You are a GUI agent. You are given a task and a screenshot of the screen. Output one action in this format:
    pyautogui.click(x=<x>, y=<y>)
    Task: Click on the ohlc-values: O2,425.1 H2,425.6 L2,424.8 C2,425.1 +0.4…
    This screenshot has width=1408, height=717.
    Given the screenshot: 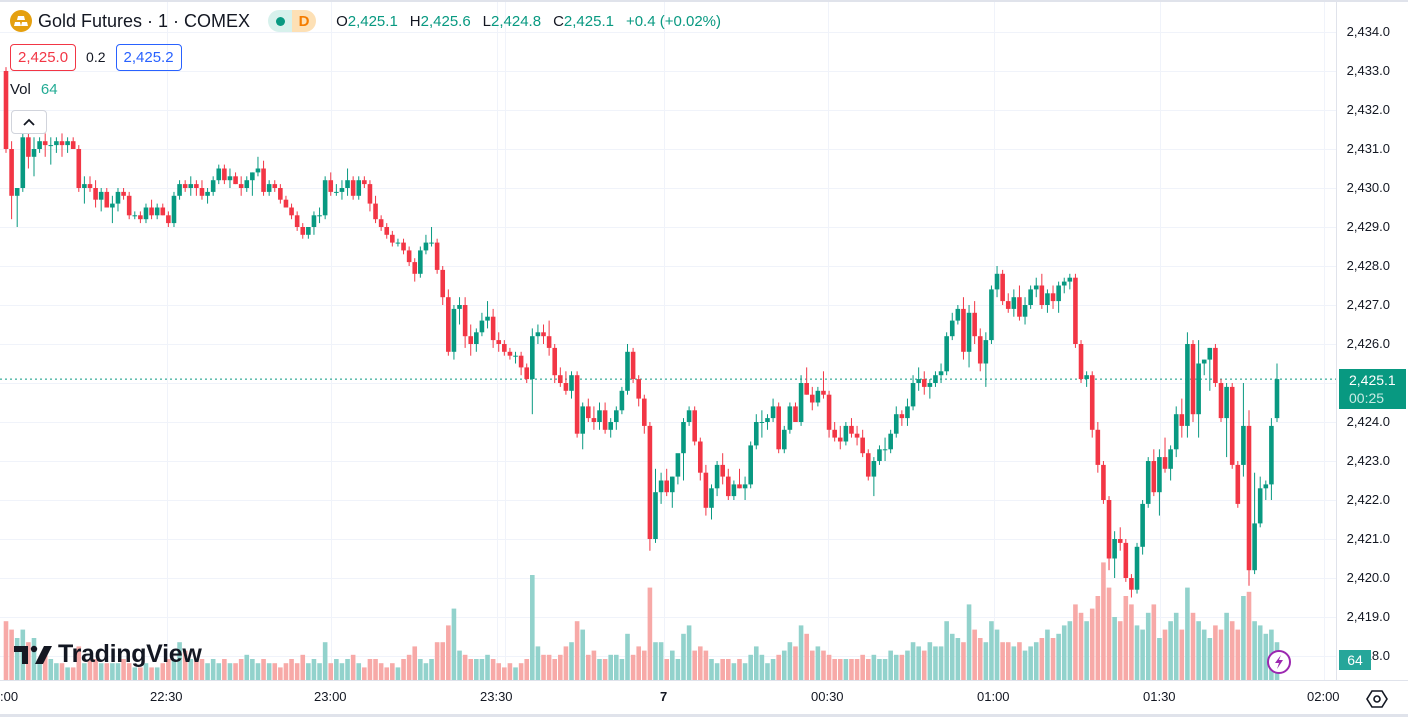 What is the action you would take?
    pyautogui.click(x=528, y=21)
    